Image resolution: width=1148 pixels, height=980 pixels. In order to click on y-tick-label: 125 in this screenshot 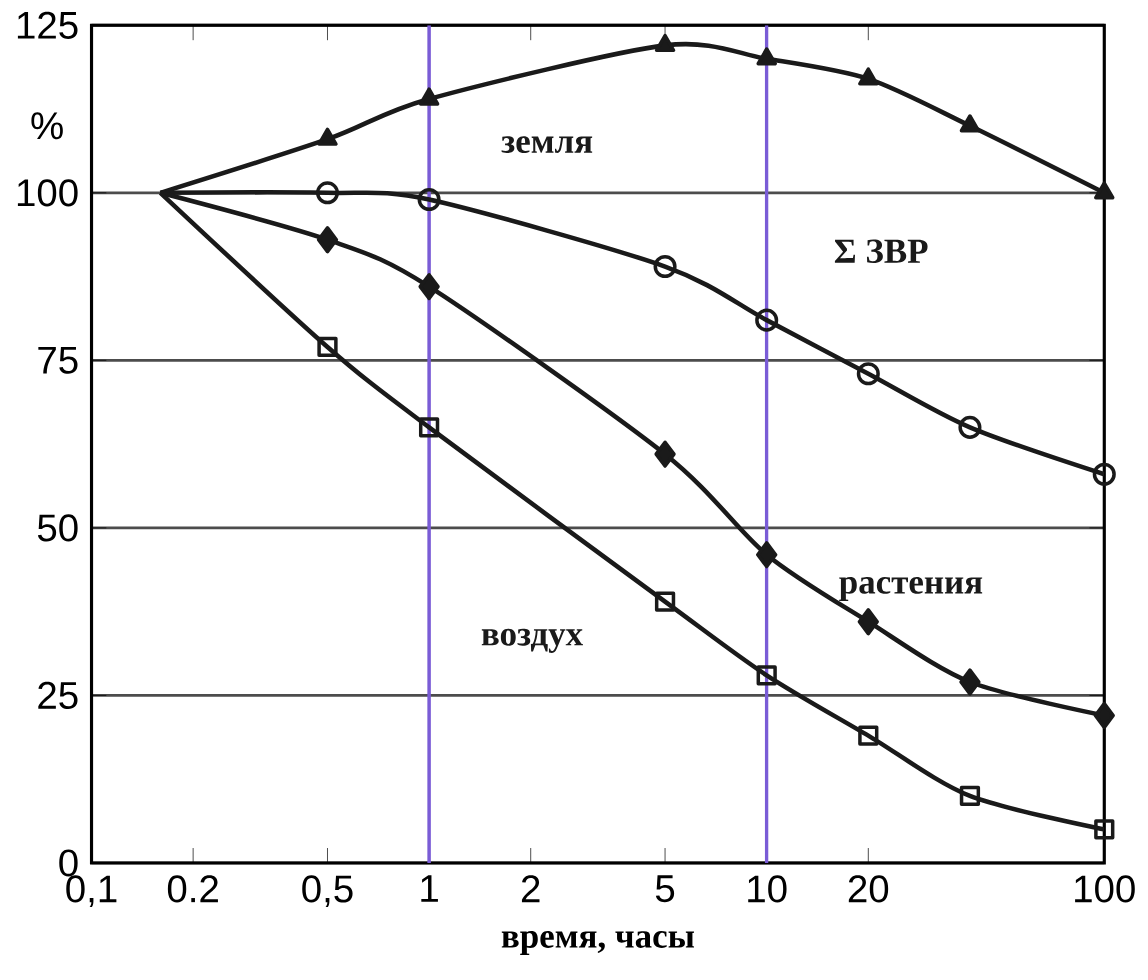, I will do `click(47, 25)`.